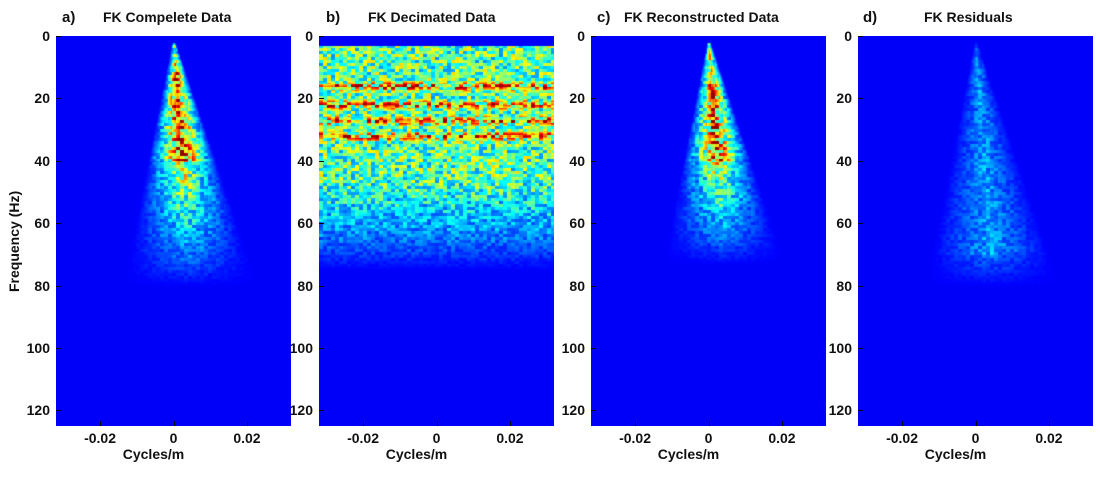  Describe the element at coordinates (870, 17) in the screenshot. I see `panel-letter: d)` at that location.